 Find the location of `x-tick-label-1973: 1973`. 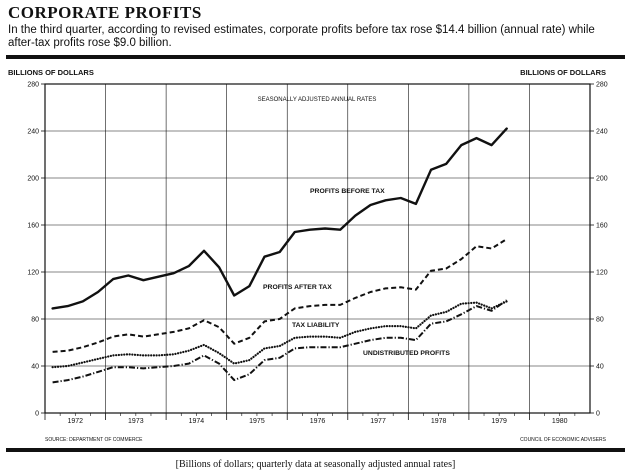

x-tick-label-1973: 1973 is located at coordinates (136, 421).